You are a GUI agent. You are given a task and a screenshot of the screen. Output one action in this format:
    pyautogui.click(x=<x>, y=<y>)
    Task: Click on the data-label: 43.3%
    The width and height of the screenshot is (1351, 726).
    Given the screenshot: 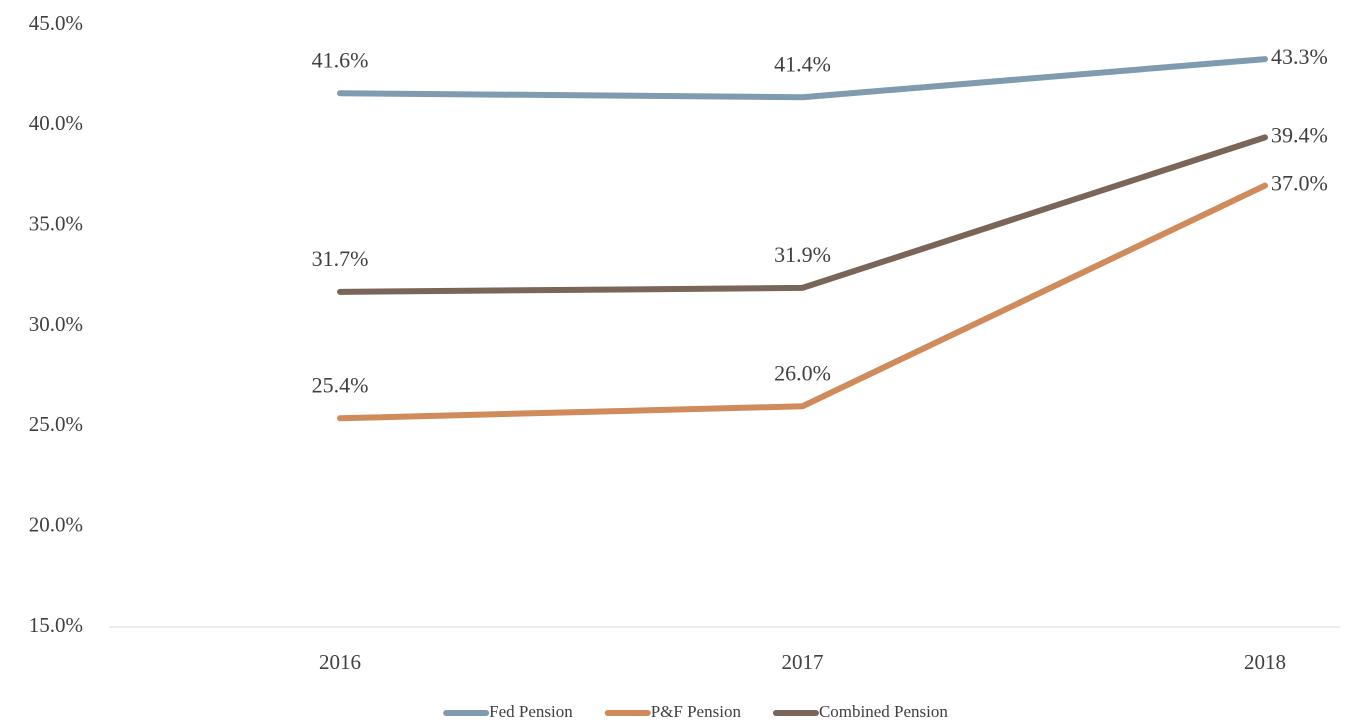 What is the action you would take?
    pyautogui.click(x=1299, y=56)
    